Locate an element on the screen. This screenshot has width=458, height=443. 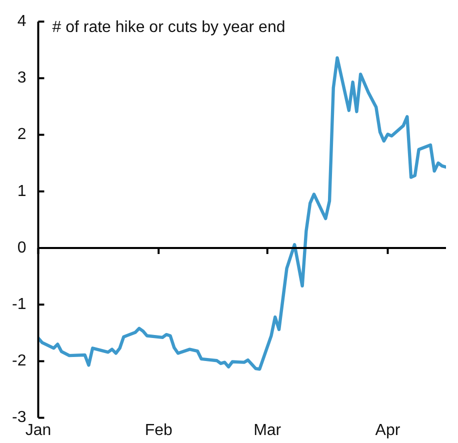
x-tick-label: Apr is located at coordinates (388, 430).